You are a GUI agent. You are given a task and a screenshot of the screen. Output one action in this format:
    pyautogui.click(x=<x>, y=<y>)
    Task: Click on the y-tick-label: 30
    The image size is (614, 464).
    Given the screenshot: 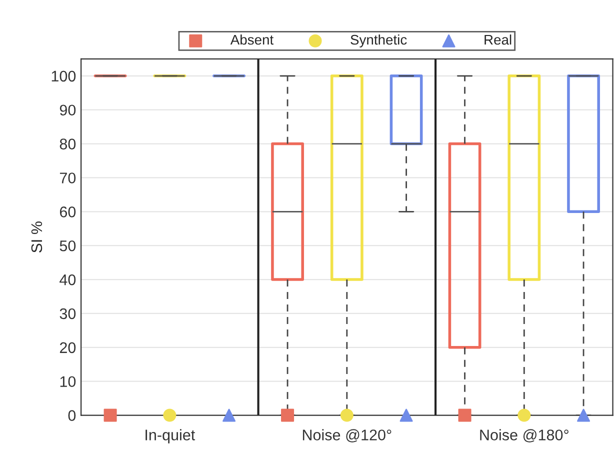 What is the action you would take?
    pyautogui.click(x=68, y=314)
    